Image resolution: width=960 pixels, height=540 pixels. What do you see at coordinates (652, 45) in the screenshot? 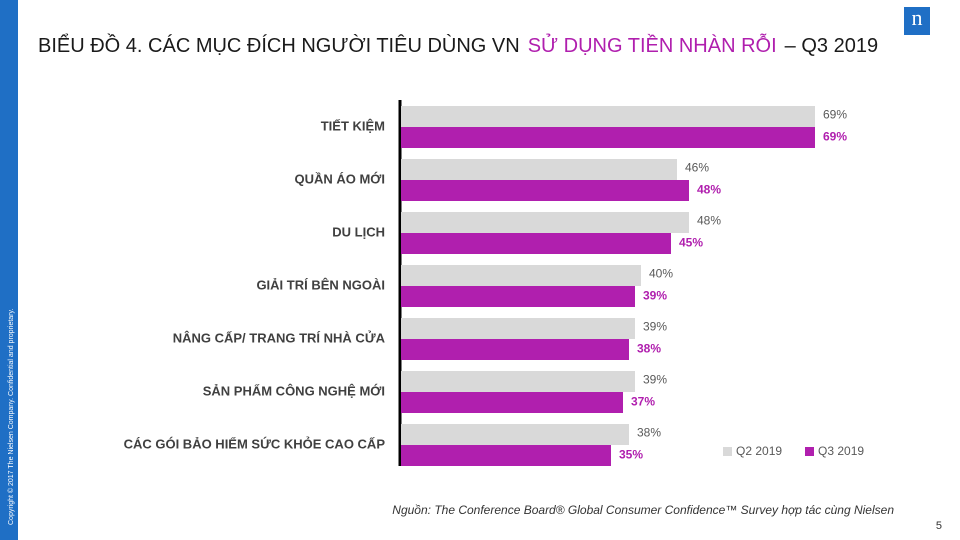
I see `title-highlight: SỬ DỤNG TIỀN NHÀN RỖI` at bounding box center [652, 45].